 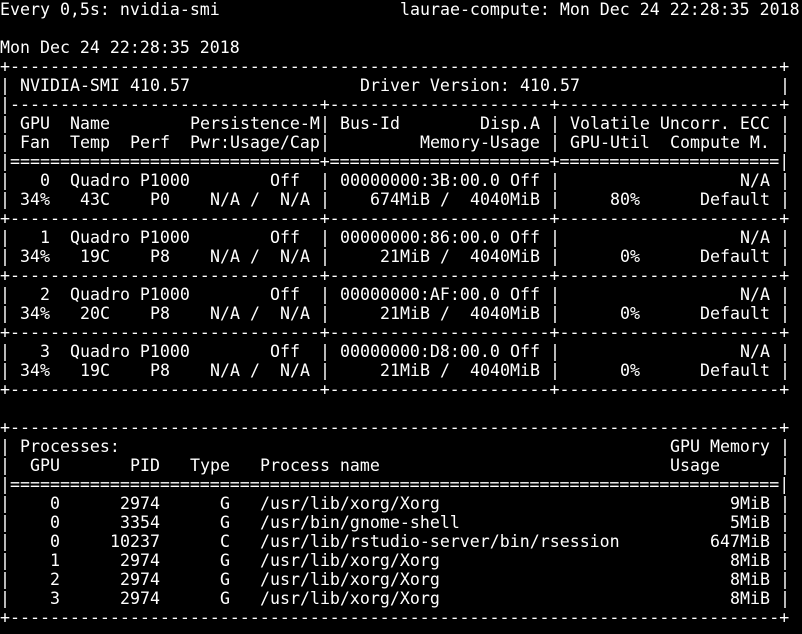 I want to click on process-gpu: 1, so click(x=55, y=560).